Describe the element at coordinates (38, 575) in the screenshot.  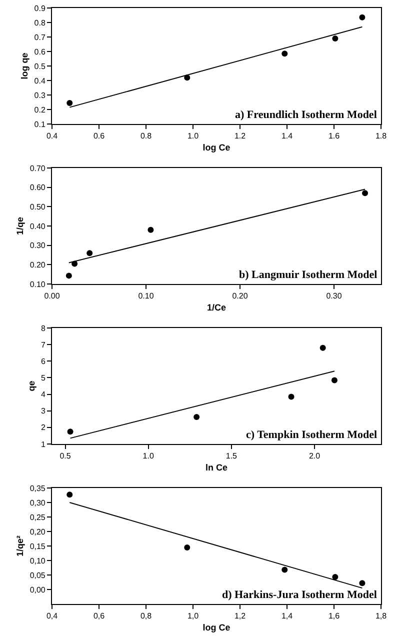
I see `y-tick-label: 0,05` at that location.